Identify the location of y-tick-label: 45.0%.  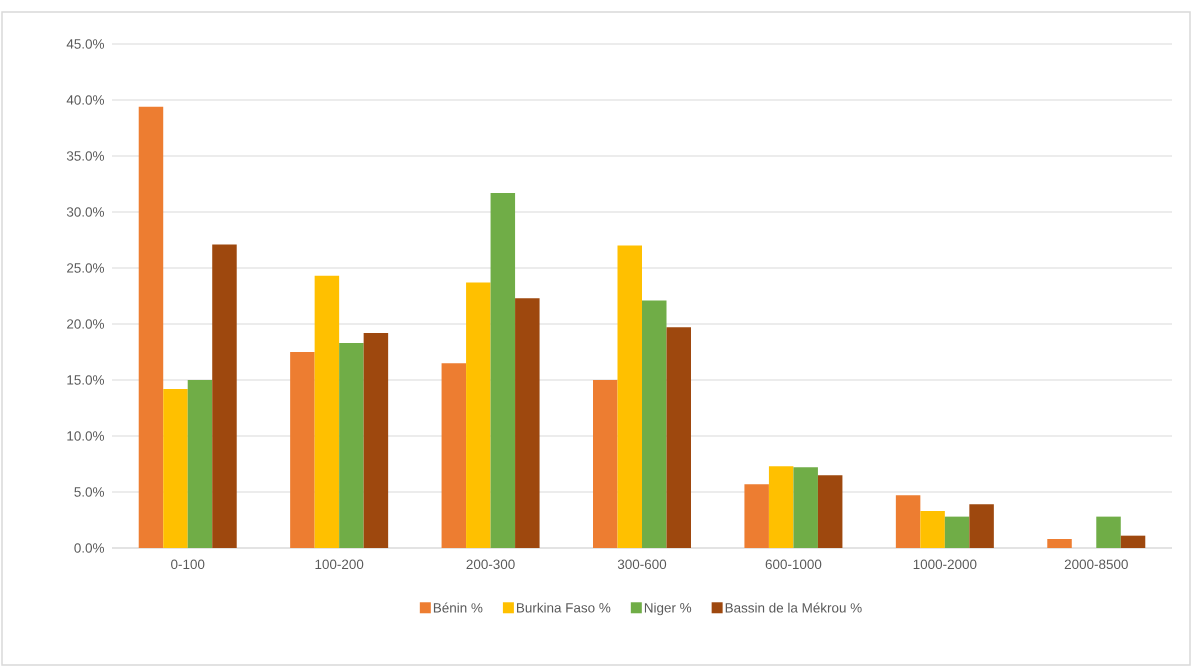
(85, 44).